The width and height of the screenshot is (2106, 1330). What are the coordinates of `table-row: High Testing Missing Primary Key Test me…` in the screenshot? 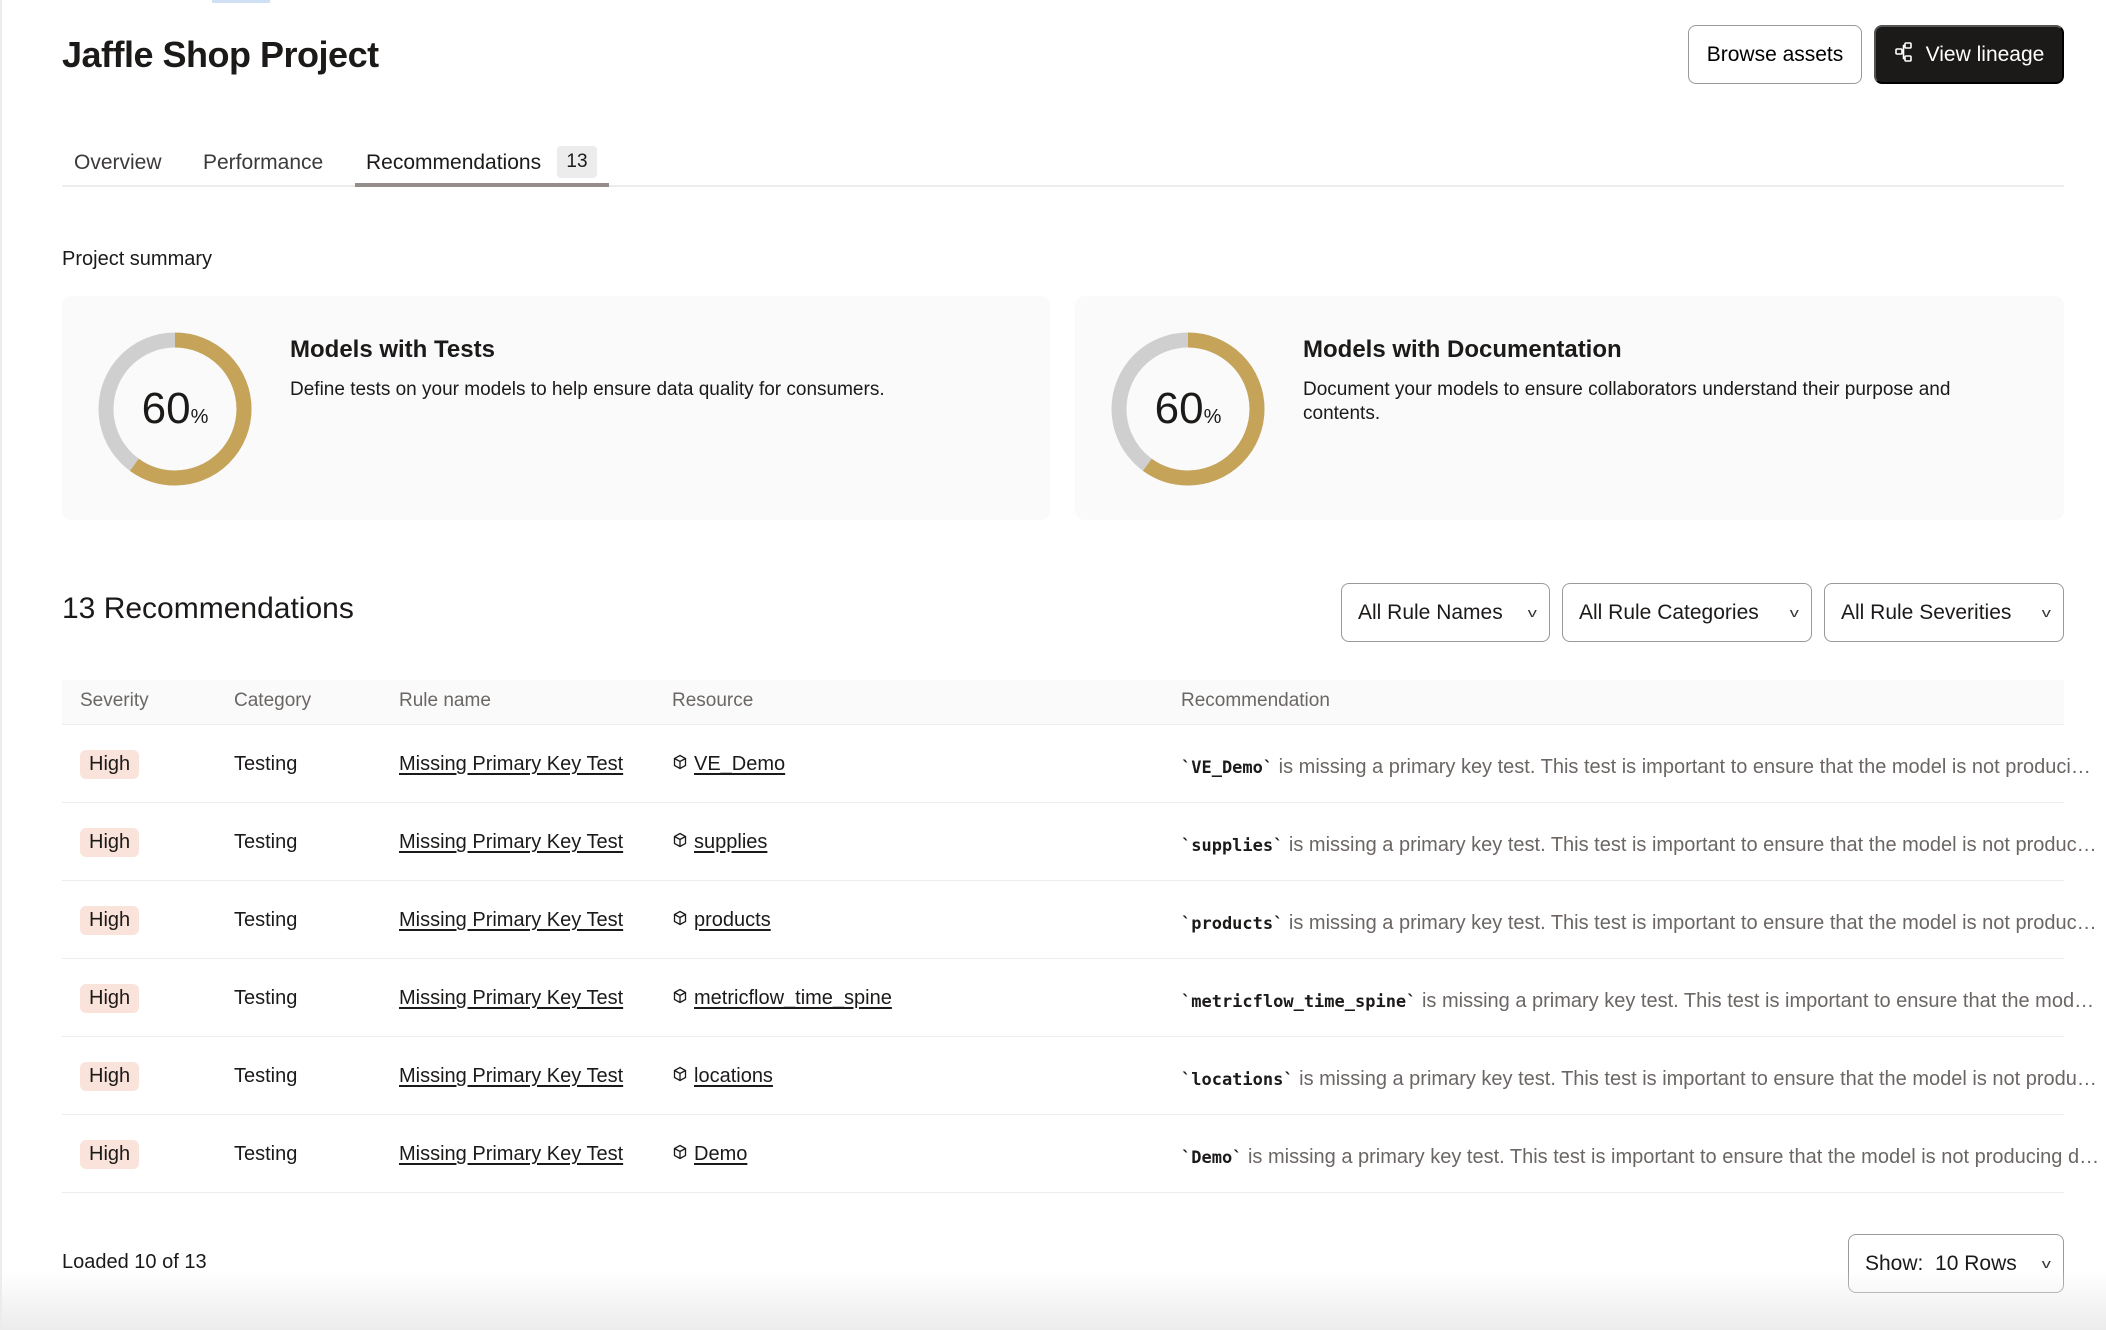 It's located at (1081, 998).